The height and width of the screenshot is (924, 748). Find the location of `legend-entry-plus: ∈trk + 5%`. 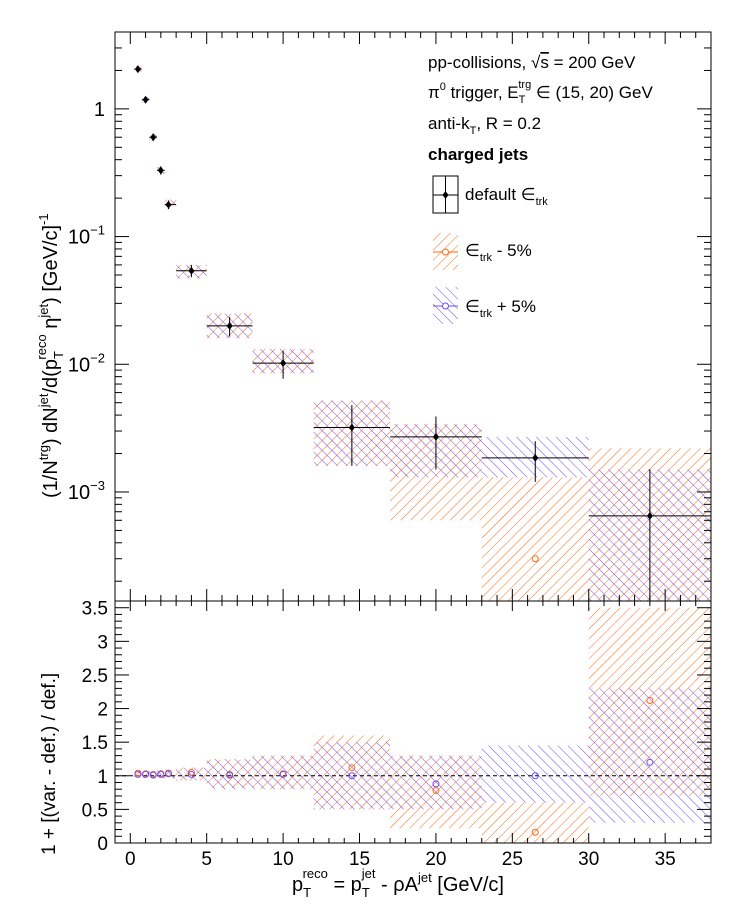

legend-entry-plus: ∈trk + 5% is located at coordinates (484, 305).